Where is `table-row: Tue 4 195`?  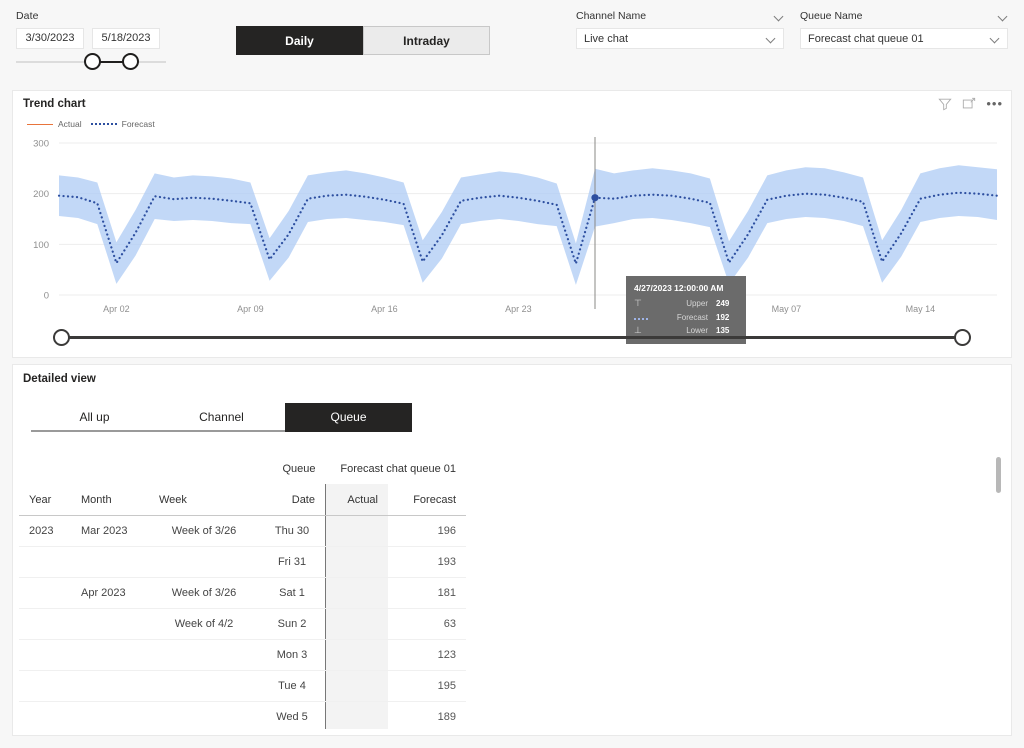 table-row: Tue 4 195 is located at coordinates (242, 686).